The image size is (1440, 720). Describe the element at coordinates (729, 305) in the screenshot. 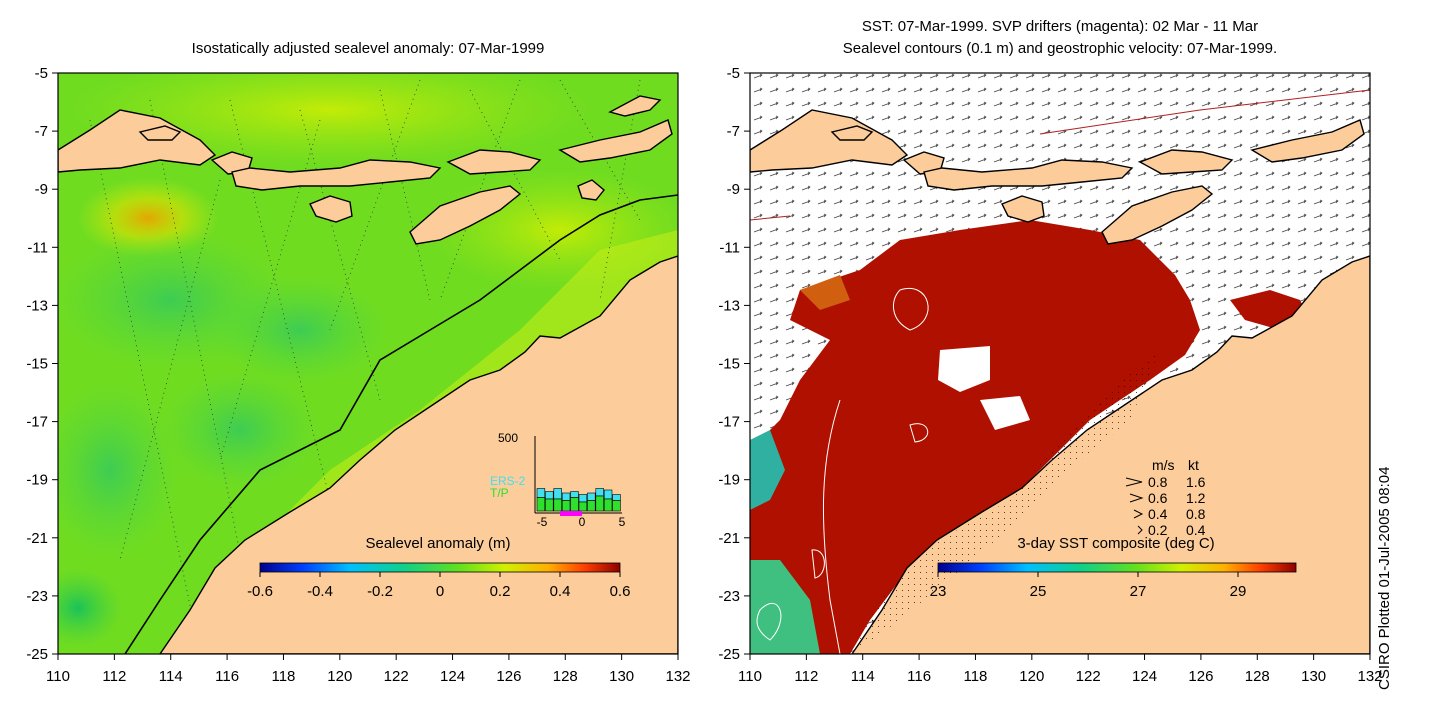

I see `right-ytick-label: -13` at that location.